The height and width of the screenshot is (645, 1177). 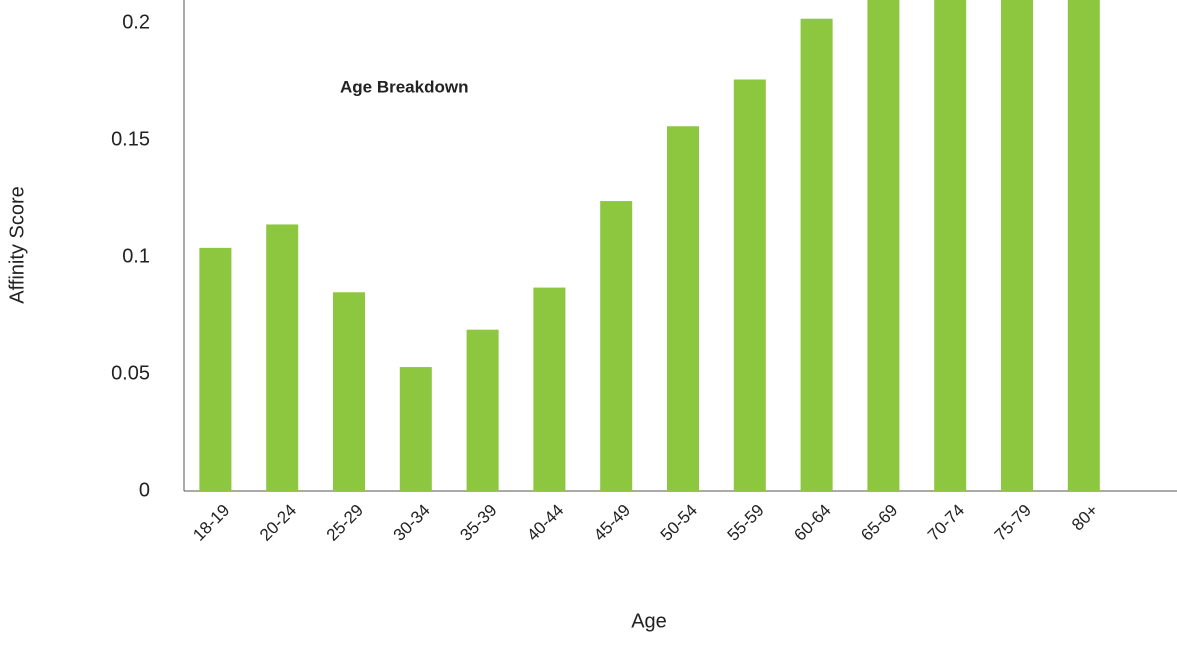 What do you see at coordinates (478, 523) in the screenshot?
I see `x-tick-label: 35-39` at bounding box center [478, 523].